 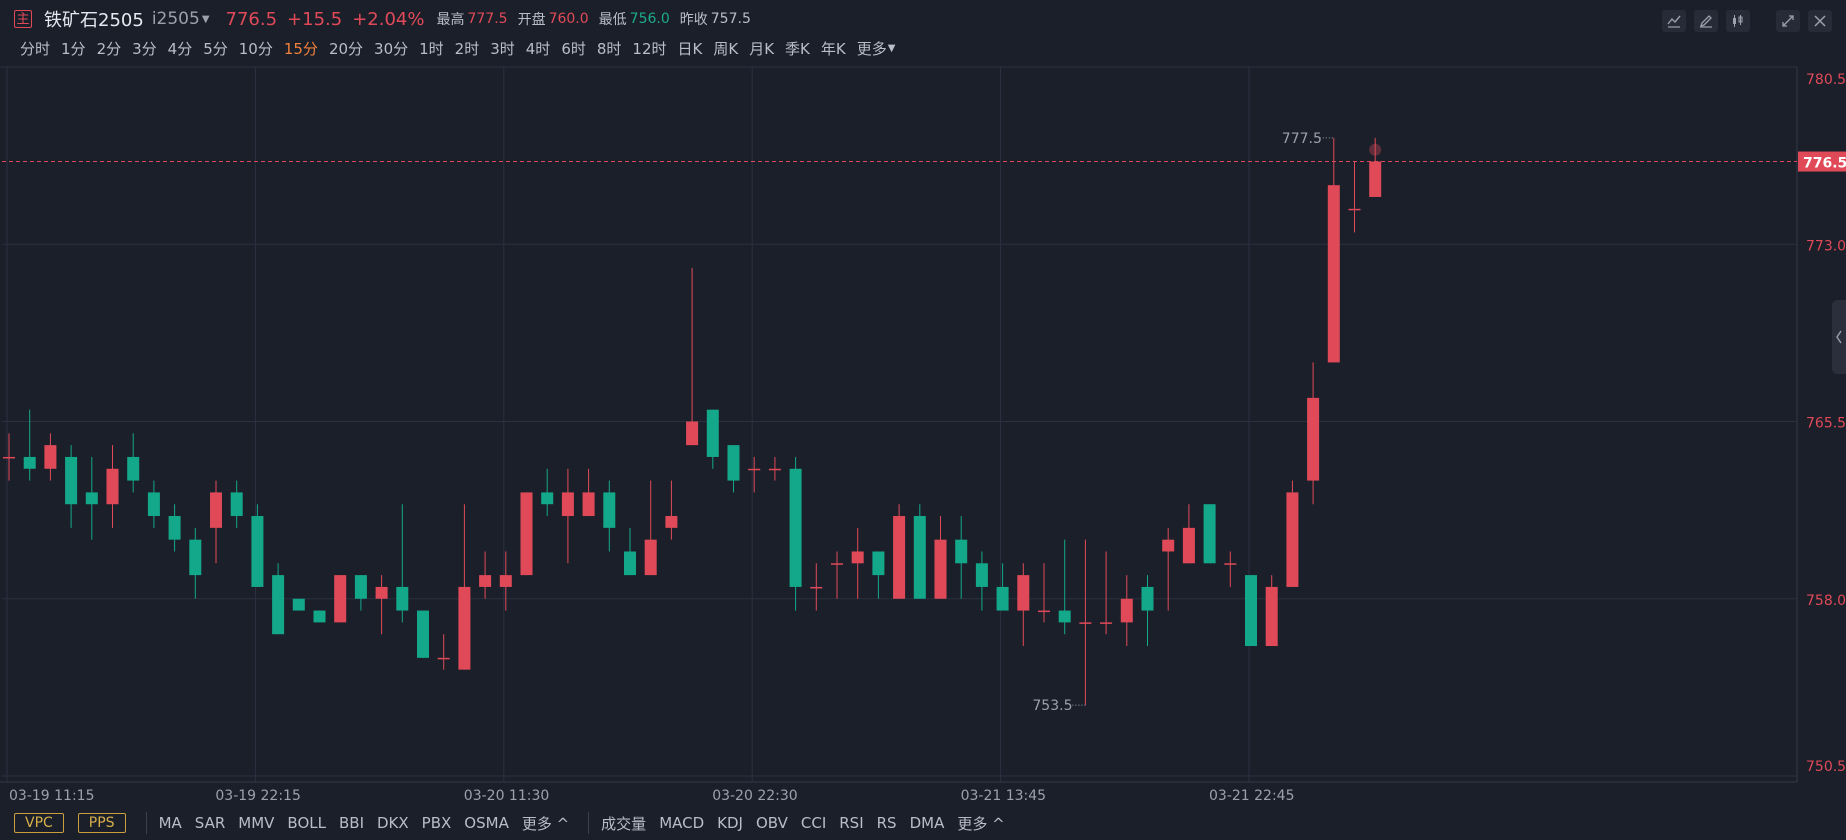 I want to click on expand-icon, so click(x=1788, y=21).